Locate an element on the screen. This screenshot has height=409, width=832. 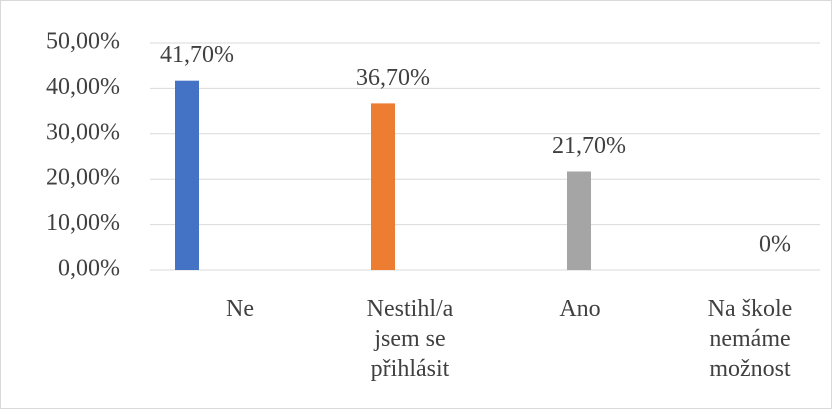
y-tick-label: 50,00% is located at coordinates (83, 42).